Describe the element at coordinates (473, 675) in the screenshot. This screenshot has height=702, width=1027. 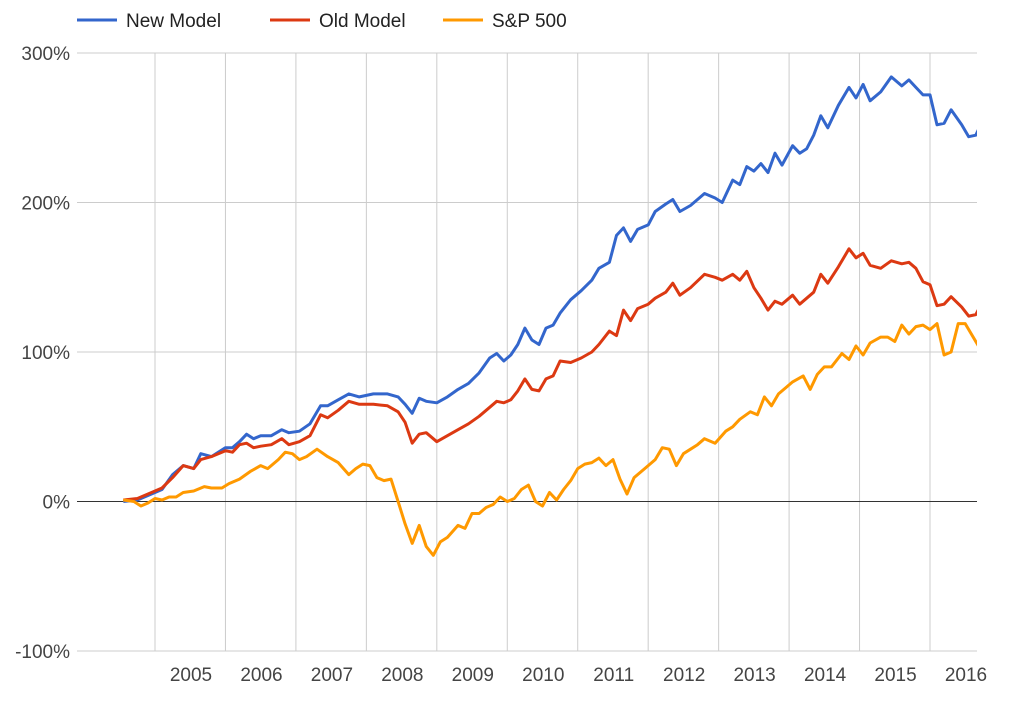
I see `x-tick-label: 2009` at that location.